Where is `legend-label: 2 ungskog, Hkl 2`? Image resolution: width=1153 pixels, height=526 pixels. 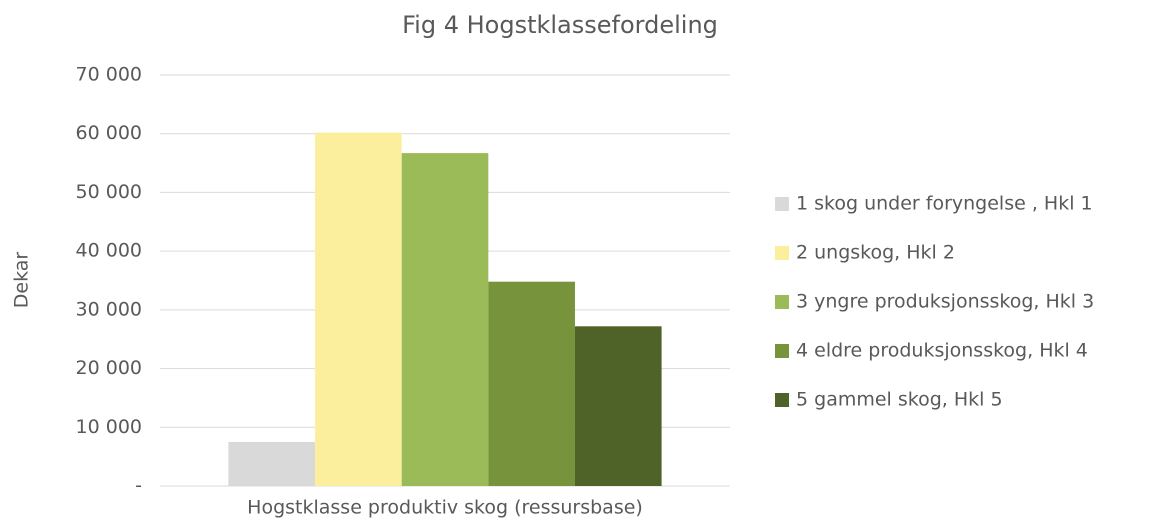
legend-label: 2 ungskog, Hkl 2 is located at coordinates (875, 253).